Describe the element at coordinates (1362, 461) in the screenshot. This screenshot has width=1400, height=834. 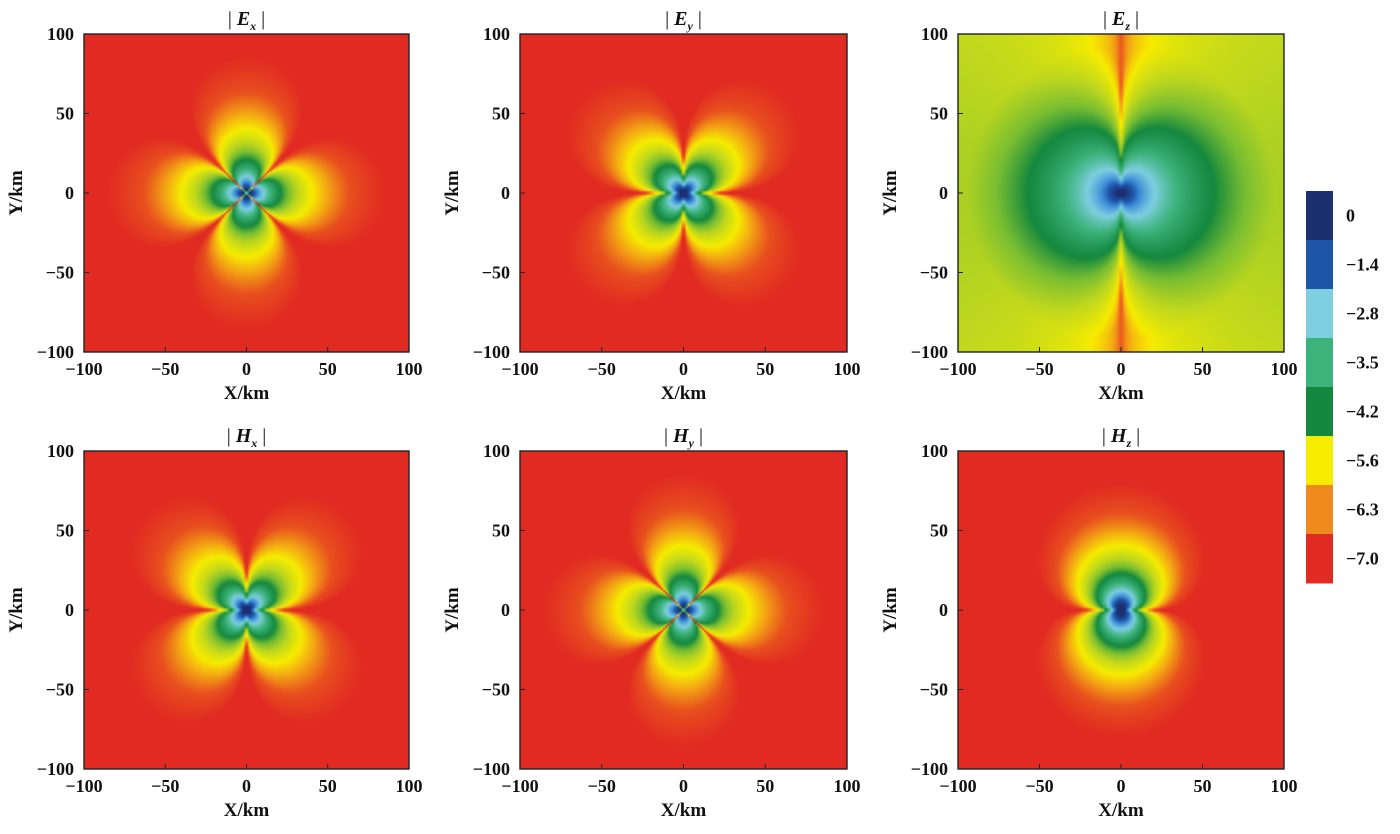
I see `colorbar-label: −5.6` at that location.